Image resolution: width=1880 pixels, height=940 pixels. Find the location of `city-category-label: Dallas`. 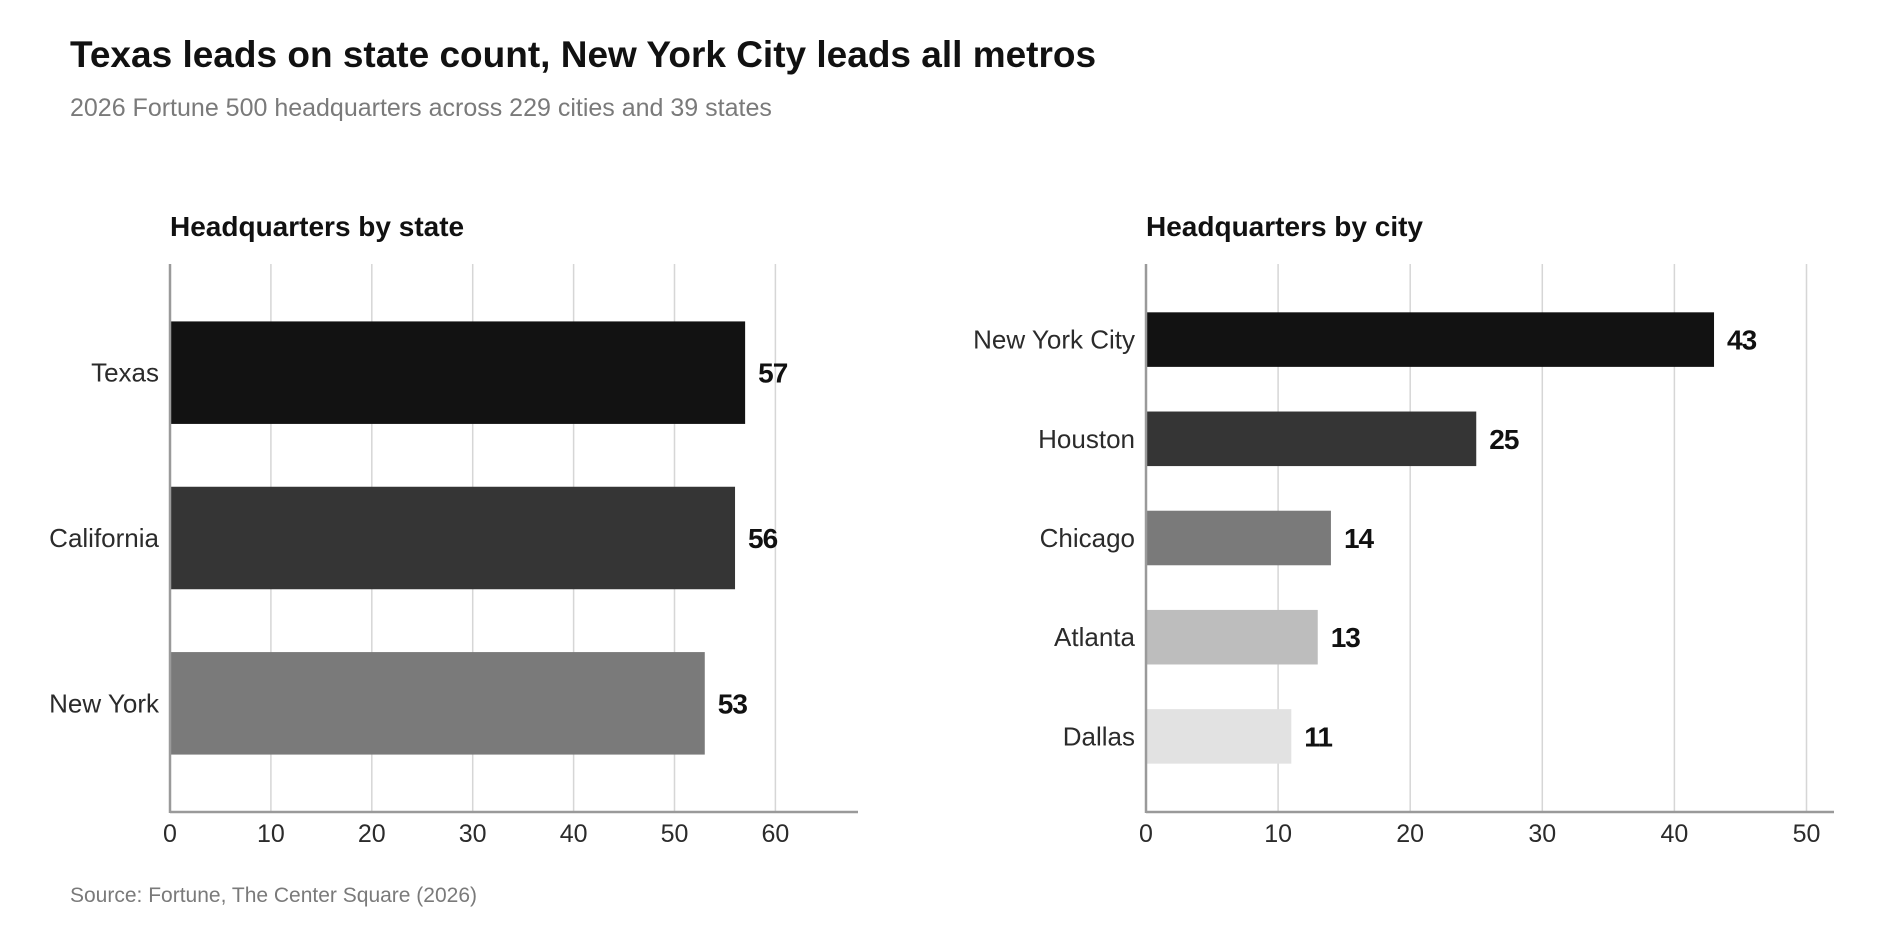

city-category-label: Dallas is located at coordinates (1099, 736).